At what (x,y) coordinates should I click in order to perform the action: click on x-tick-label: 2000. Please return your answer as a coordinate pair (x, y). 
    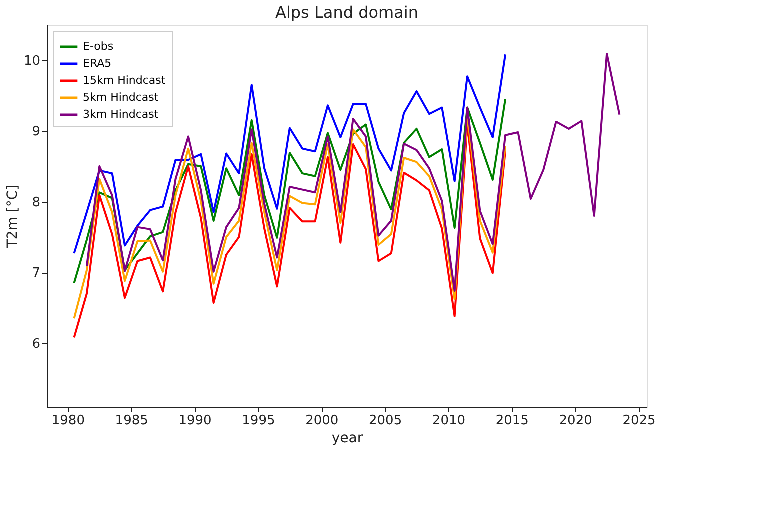
    Looking at the image, I should click on (322, 421).